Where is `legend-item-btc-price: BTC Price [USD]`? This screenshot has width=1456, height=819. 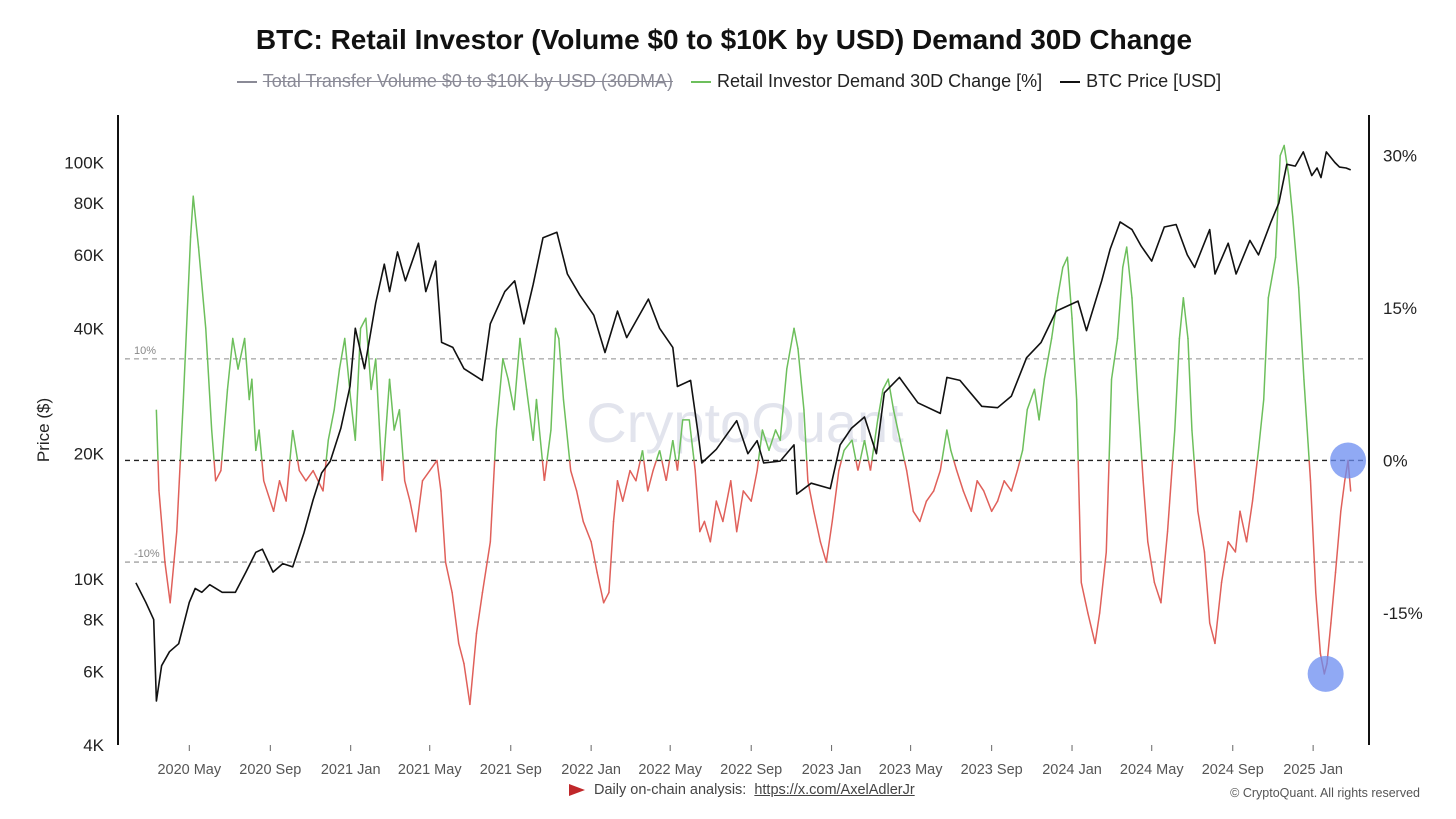 legend-item-btc-price: BTC Price [USD] is located at coordinates (1140, 81).